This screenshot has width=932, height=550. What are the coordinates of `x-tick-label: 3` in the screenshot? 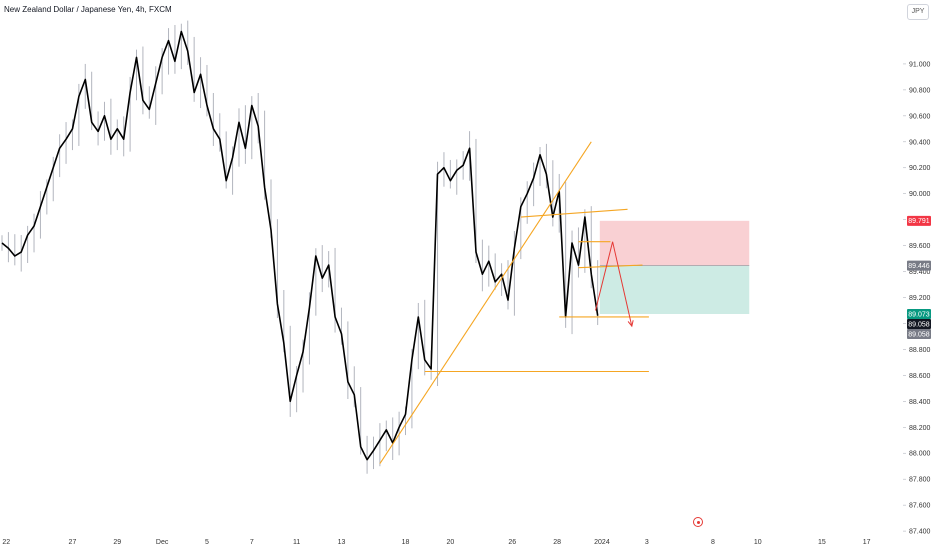 It's located at (647, 542).